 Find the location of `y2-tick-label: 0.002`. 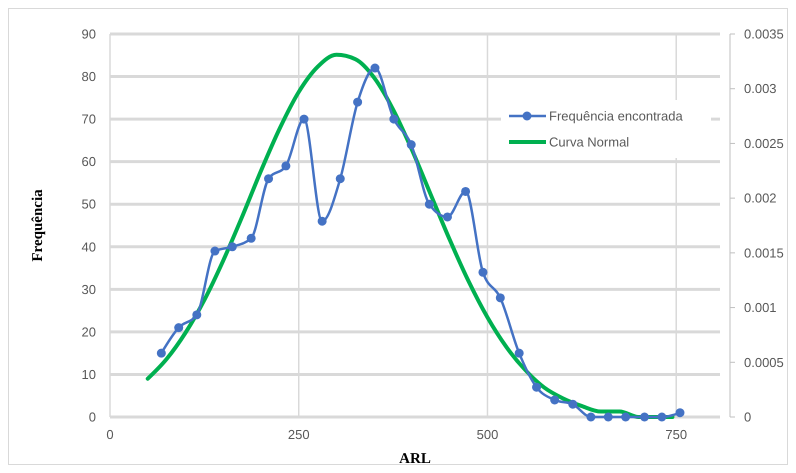

y2-tick-label: 0.002 is located at coordinates (760, 198).